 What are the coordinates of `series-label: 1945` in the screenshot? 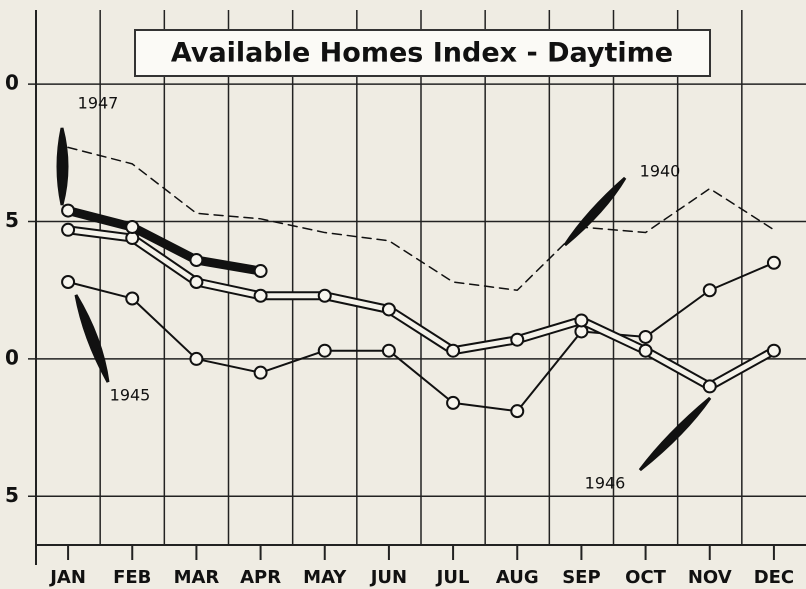 It's located at (130, 395).